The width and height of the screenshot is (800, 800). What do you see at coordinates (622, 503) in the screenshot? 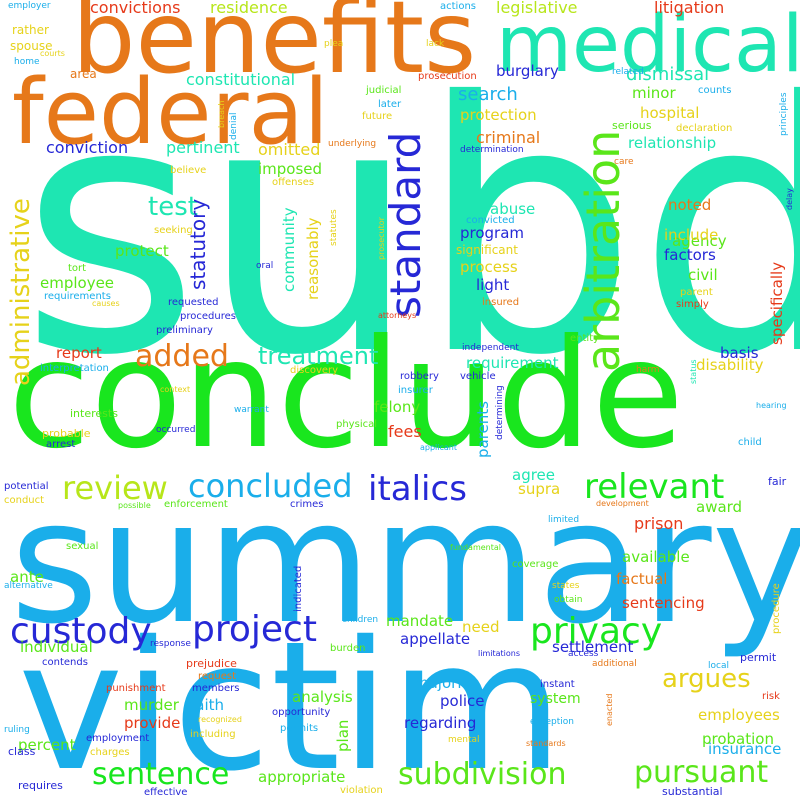
I see `word-development: development` at bounding box center [622, 503].